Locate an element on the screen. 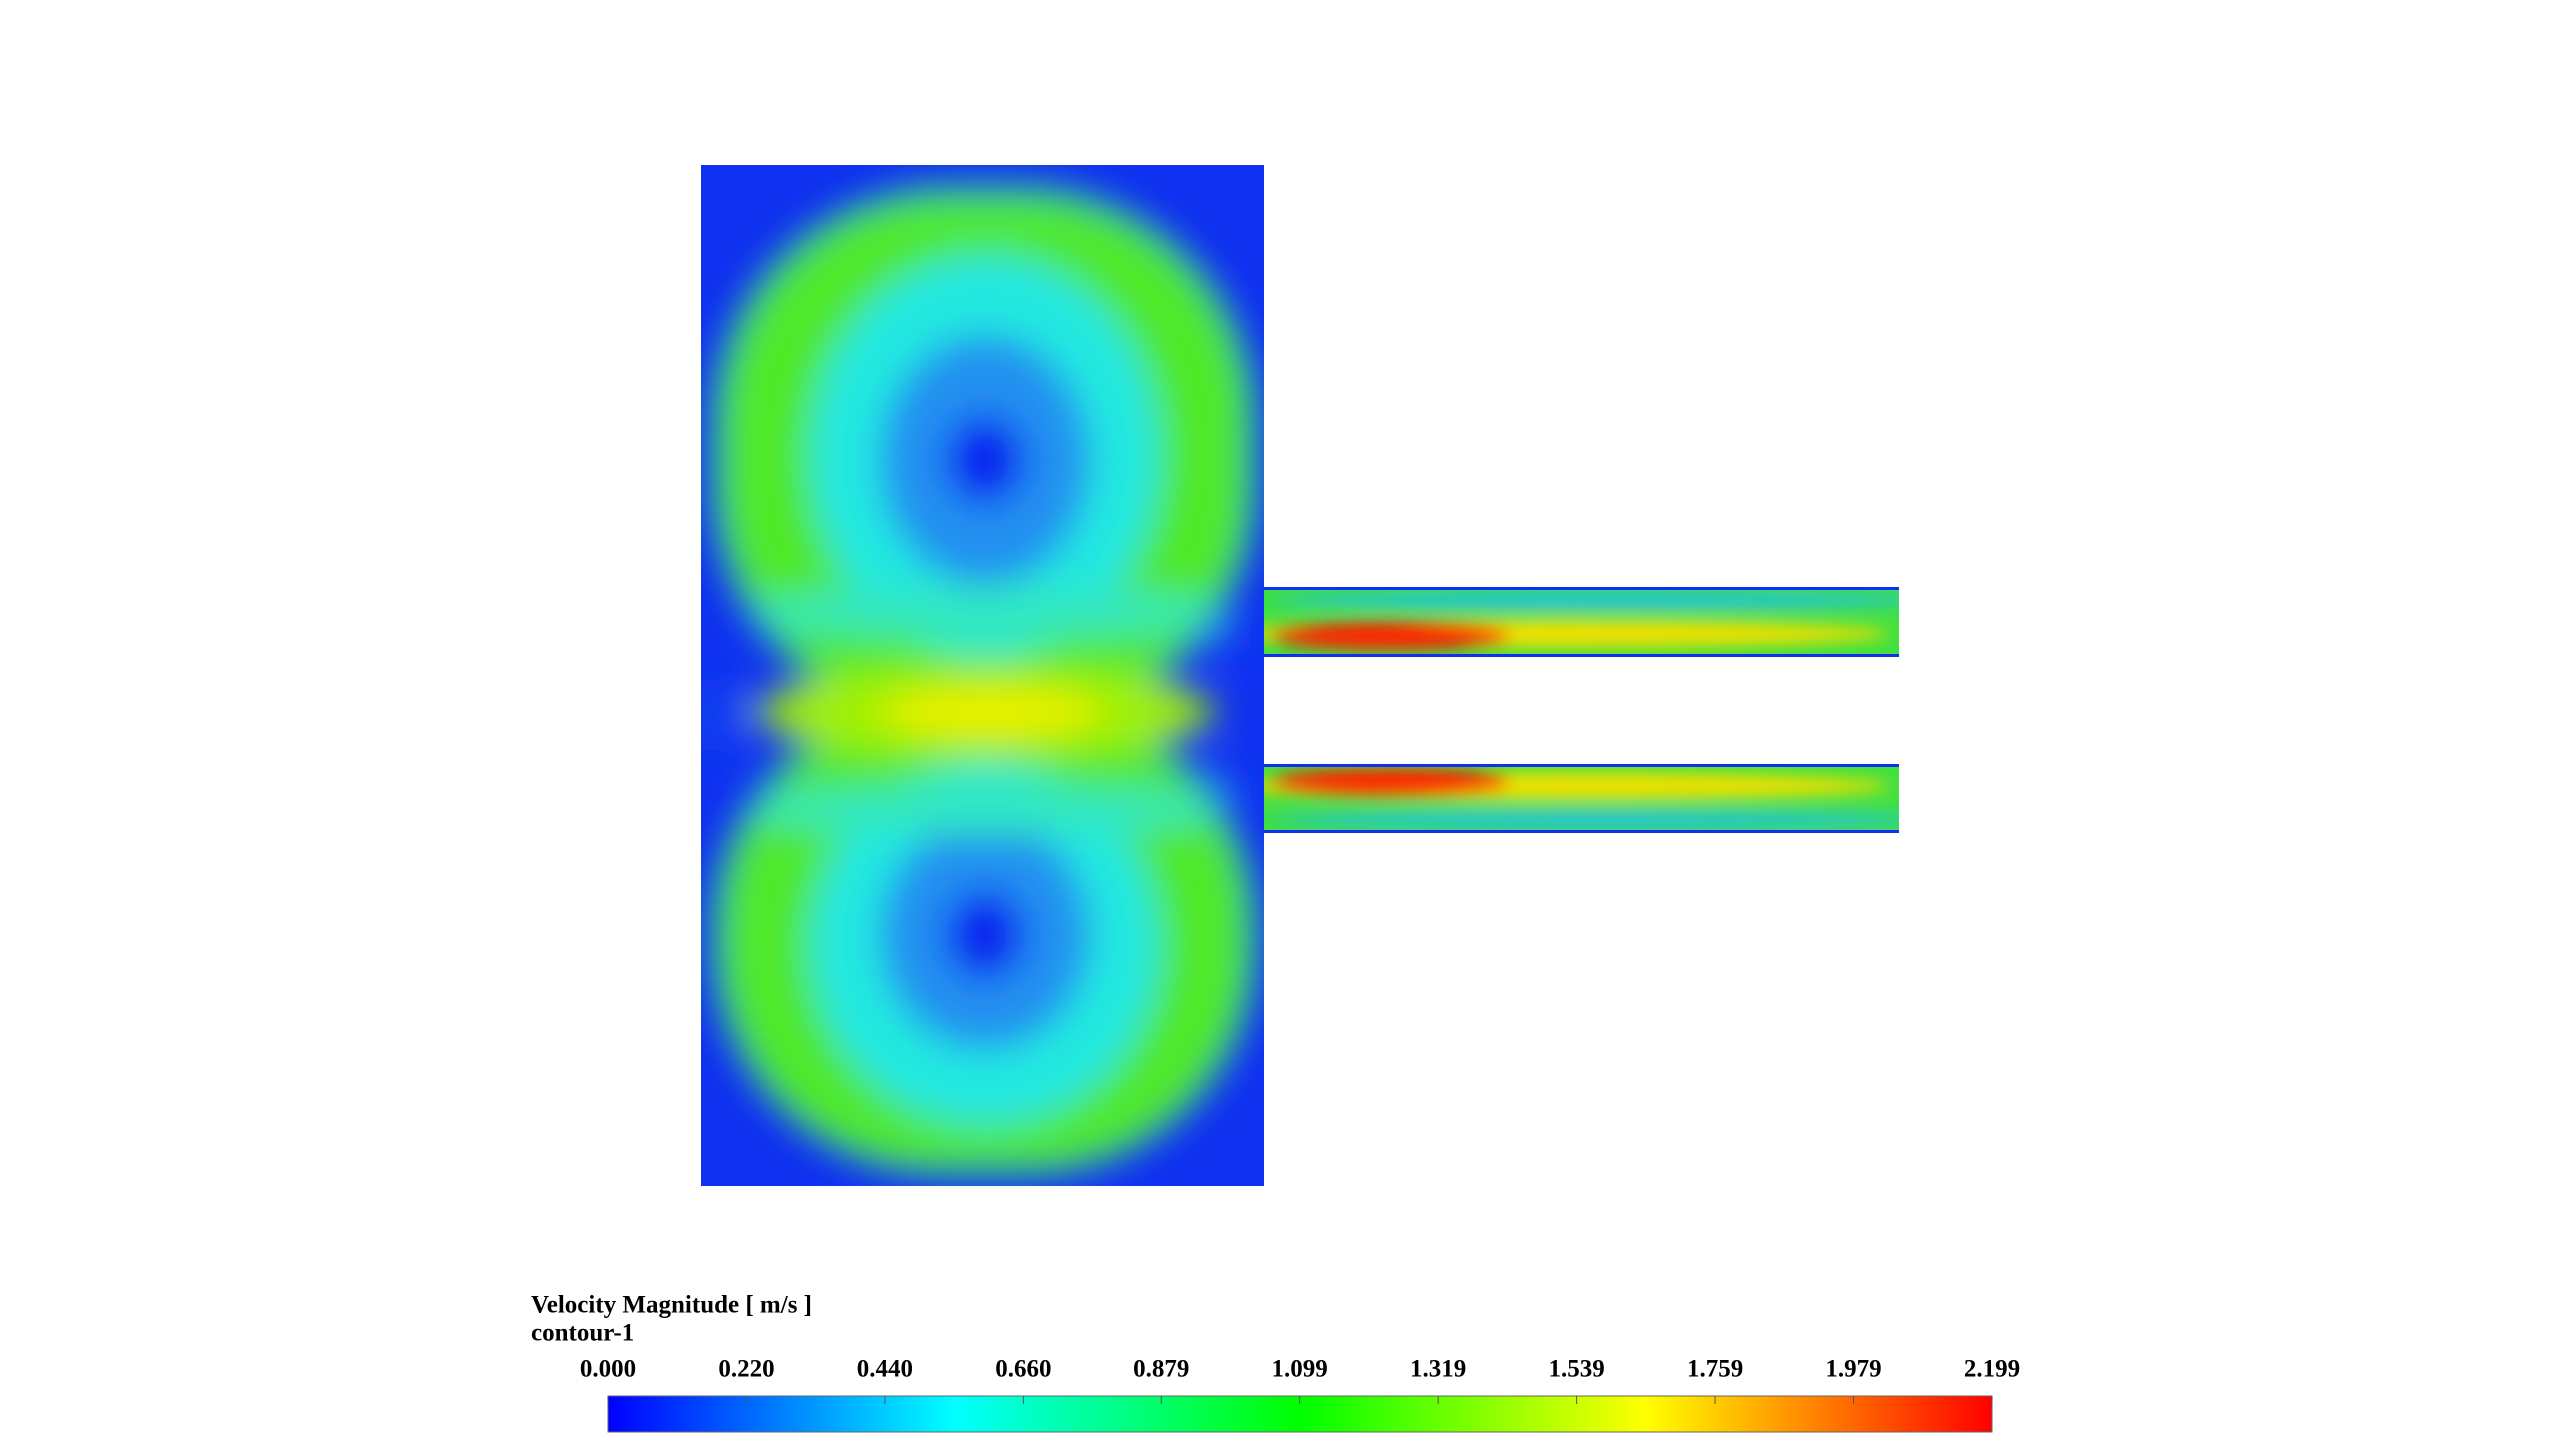 The image size is (2560, 1440). colorbar-tick-label: 1.539 is located at coordinates (1576, 1369).